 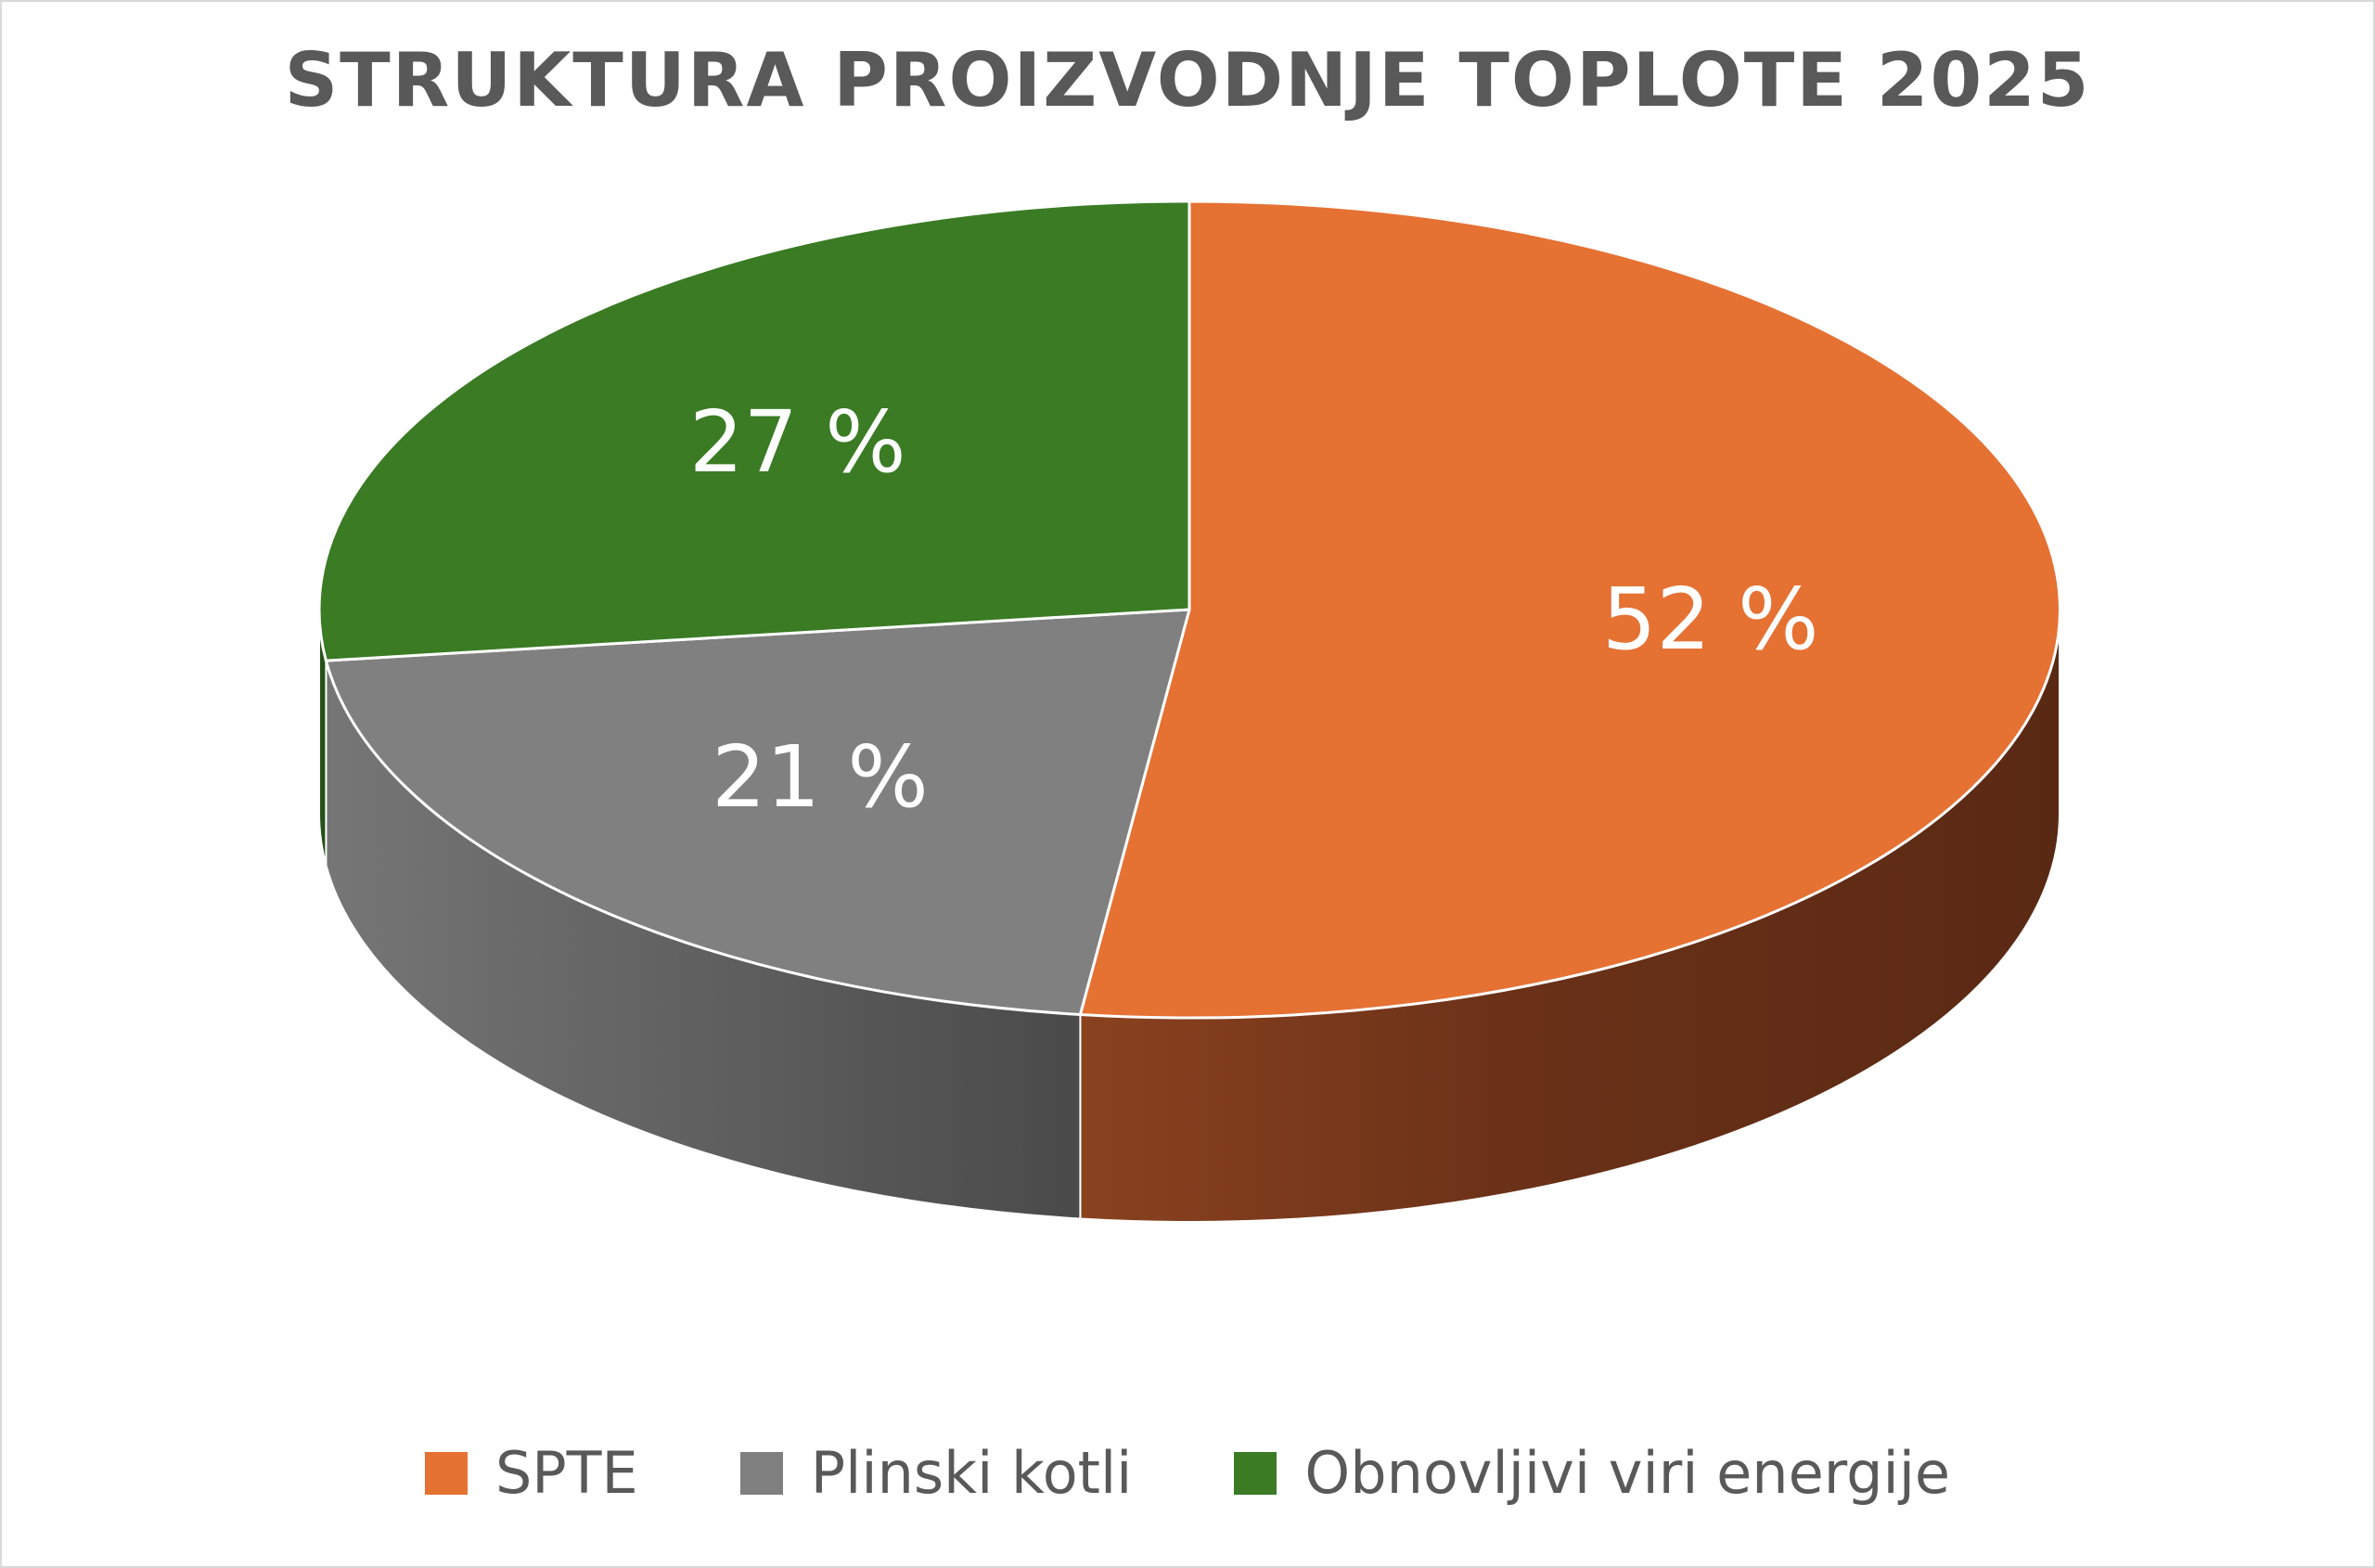 What do you see at coordinates (761, 1474) in the screenshot?
I see `legend-swatch-plinski-kotli` at bounding box center [761, 1474].